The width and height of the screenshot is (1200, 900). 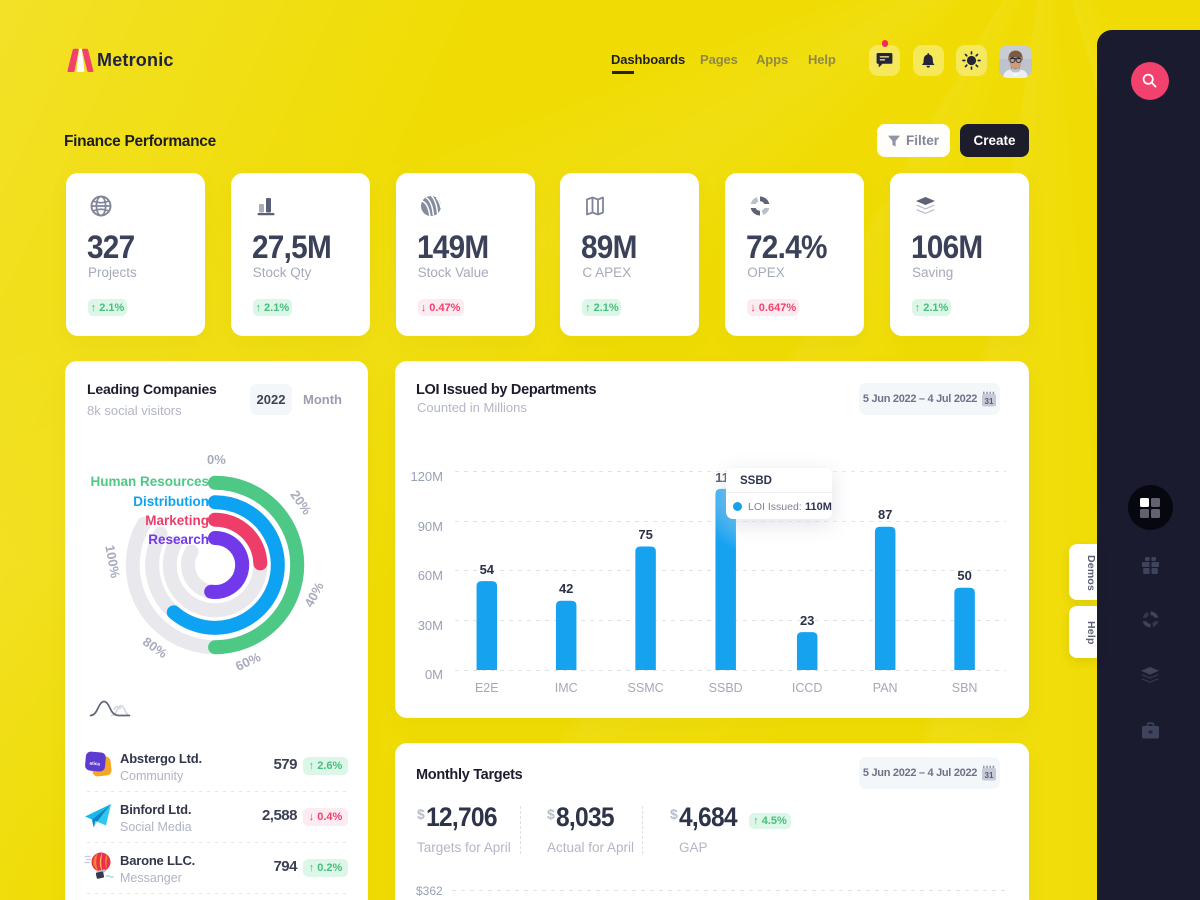 I want to click on svg-text: atica, so click(x=94, y=764).